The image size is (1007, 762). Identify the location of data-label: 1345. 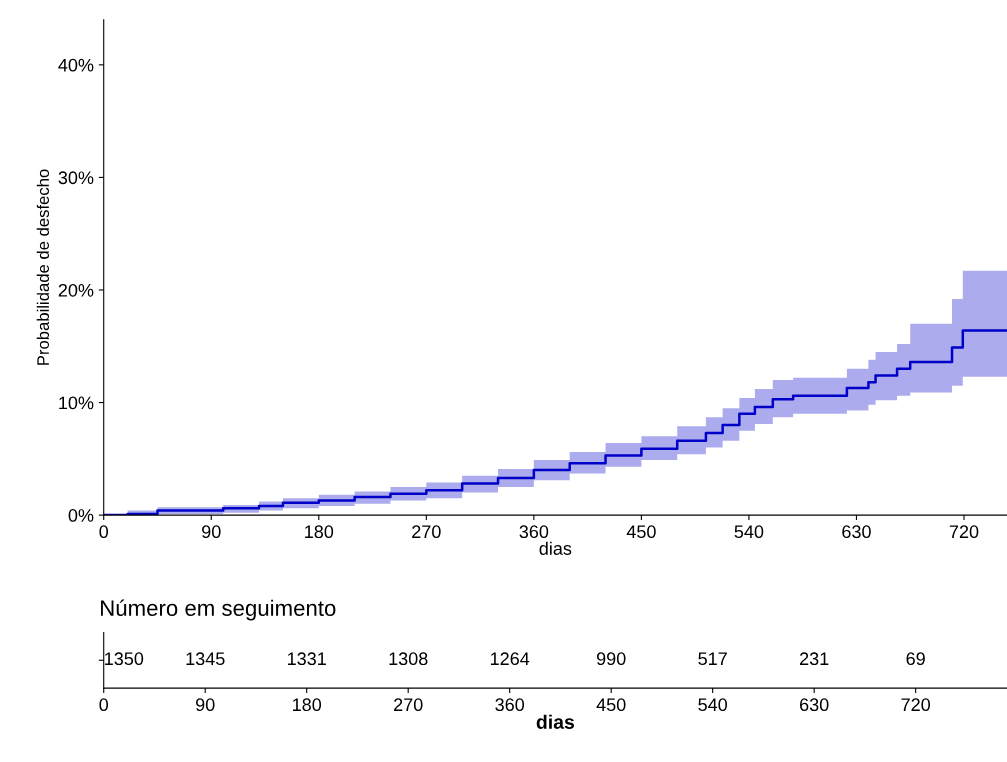
(205, 659).